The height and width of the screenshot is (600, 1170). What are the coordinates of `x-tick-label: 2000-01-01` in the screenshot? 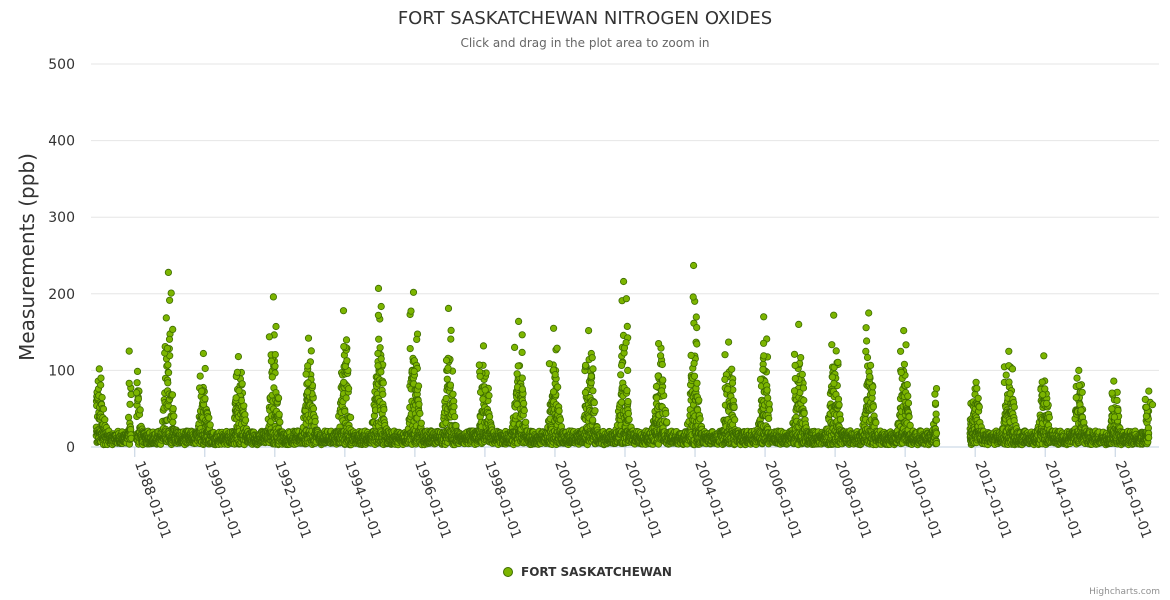 It's located at (572, 500).